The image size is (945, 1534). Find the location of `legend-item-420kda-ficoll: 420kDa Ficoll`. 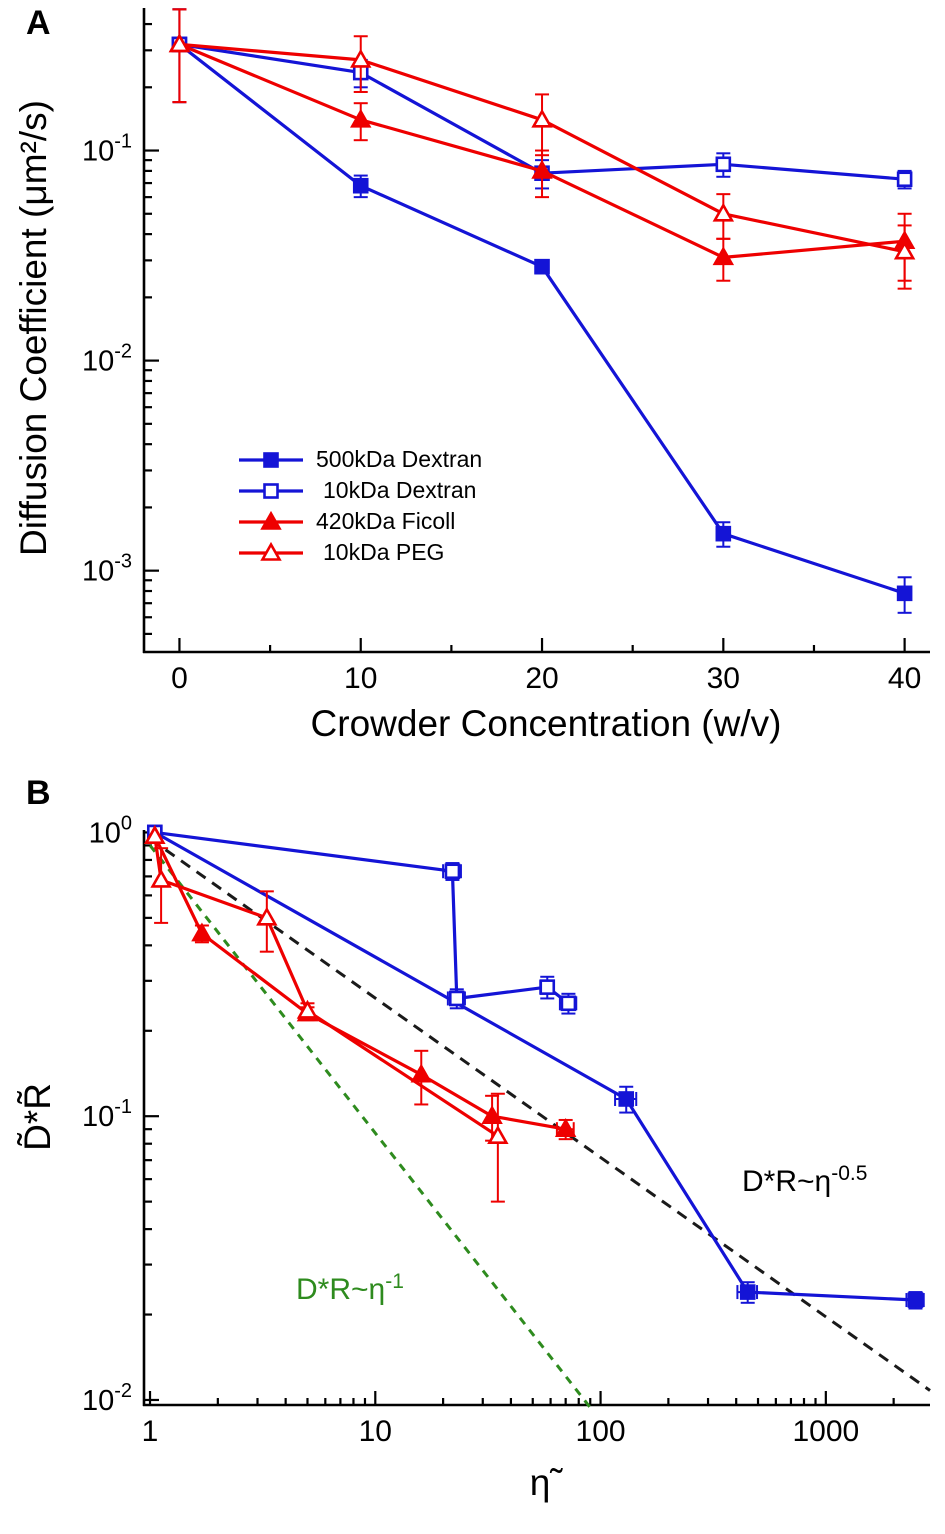

legend-item-420kda-ficoll: 420kDa Ficoll is located at coordinates (359, 521).